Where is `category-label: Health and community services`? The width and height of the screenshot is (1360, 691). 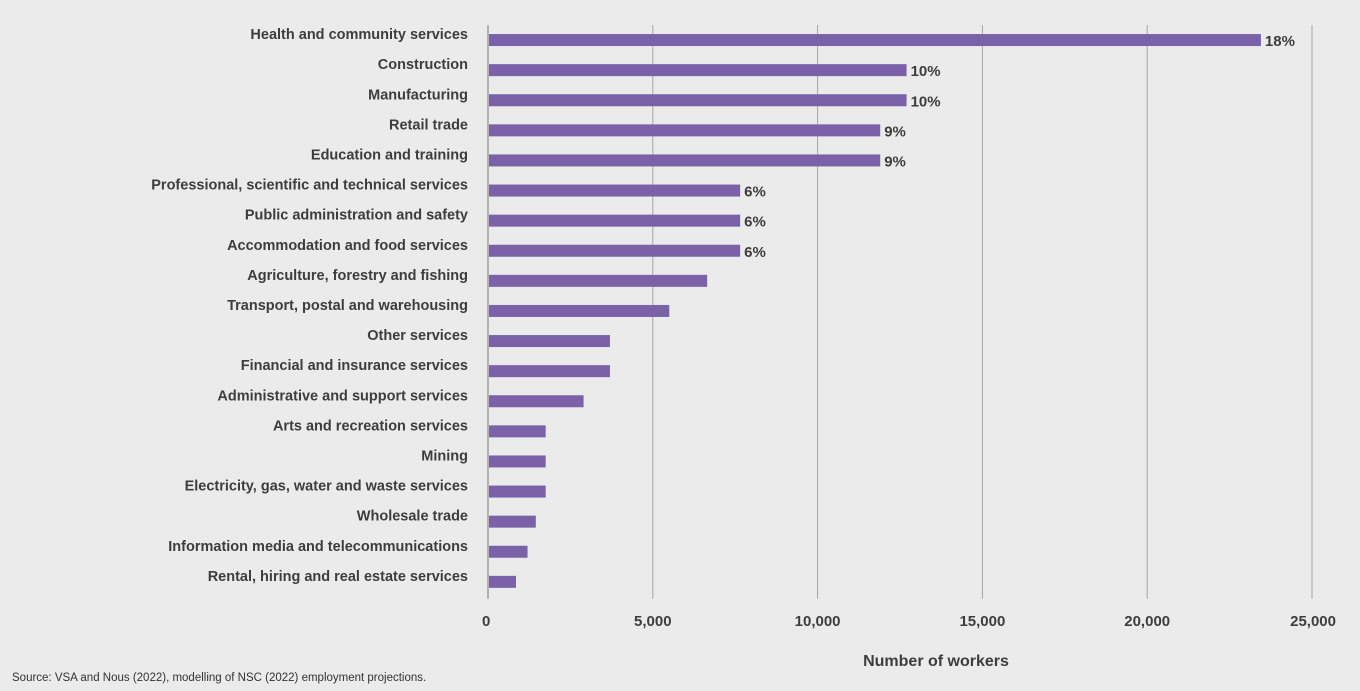
category-label: Health and community services is located at coordinates (359, 35).